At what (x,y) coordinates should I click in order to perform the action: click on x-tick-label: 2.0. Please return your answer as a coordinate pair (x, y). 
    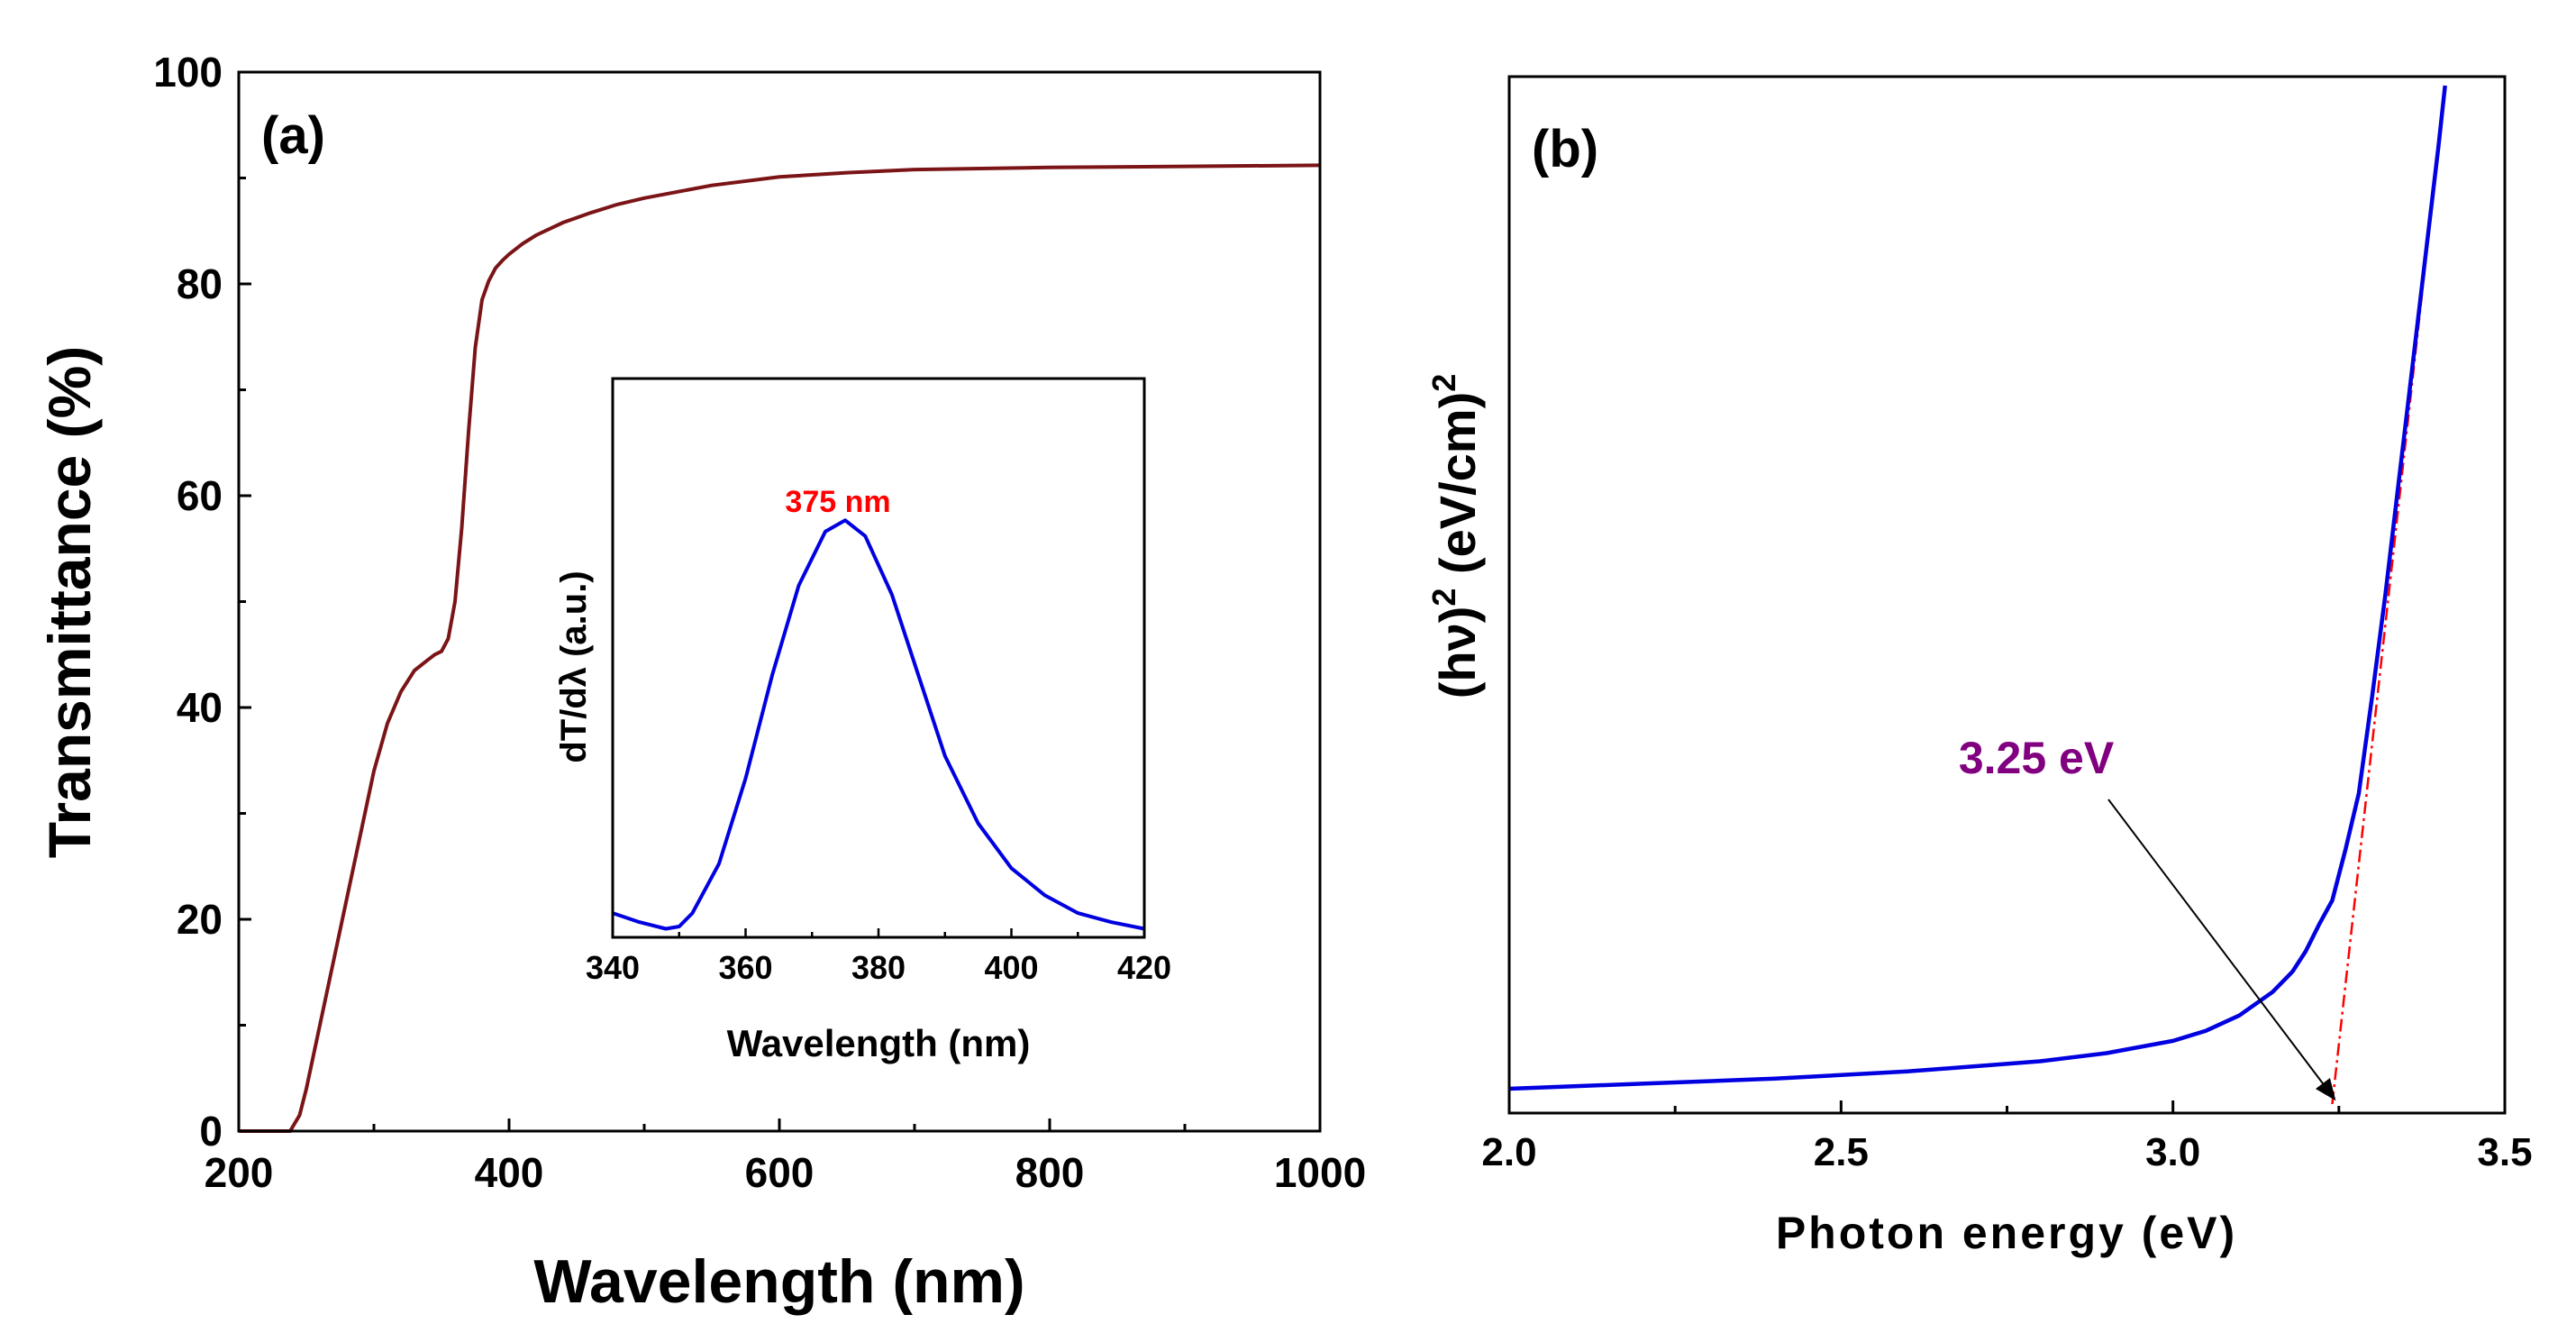
    Looking at the image, I should click on (1508, 1152).